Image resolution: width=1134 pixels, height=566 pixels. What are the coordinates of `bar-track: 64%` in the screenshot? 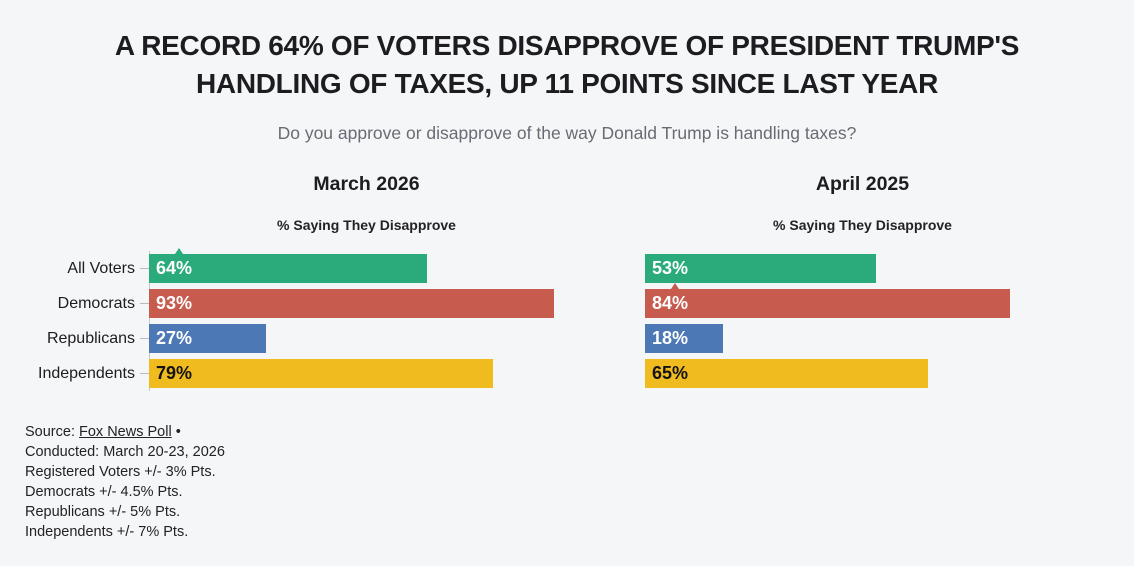 It's located at (366, 267).